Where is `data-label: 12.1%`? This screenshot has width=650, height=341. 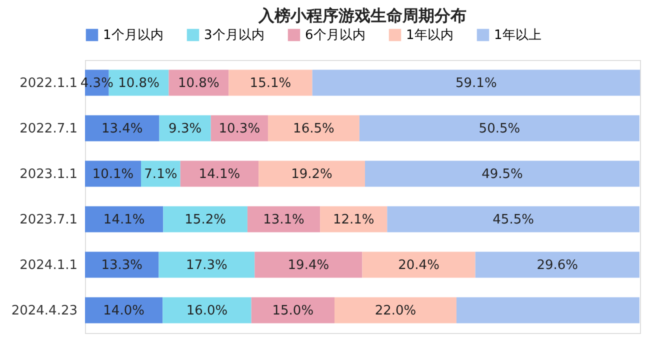 data-label: 12.1% is located at coordinates (353, 220).